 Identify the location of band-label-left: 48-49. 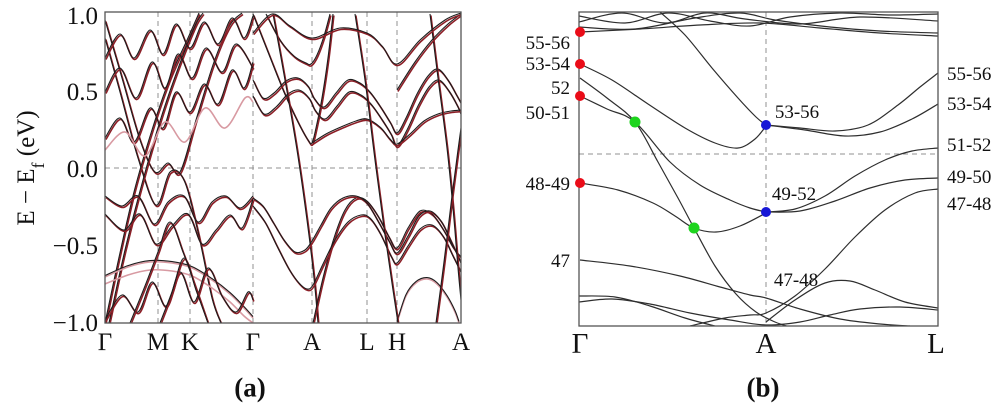
(548, 184).